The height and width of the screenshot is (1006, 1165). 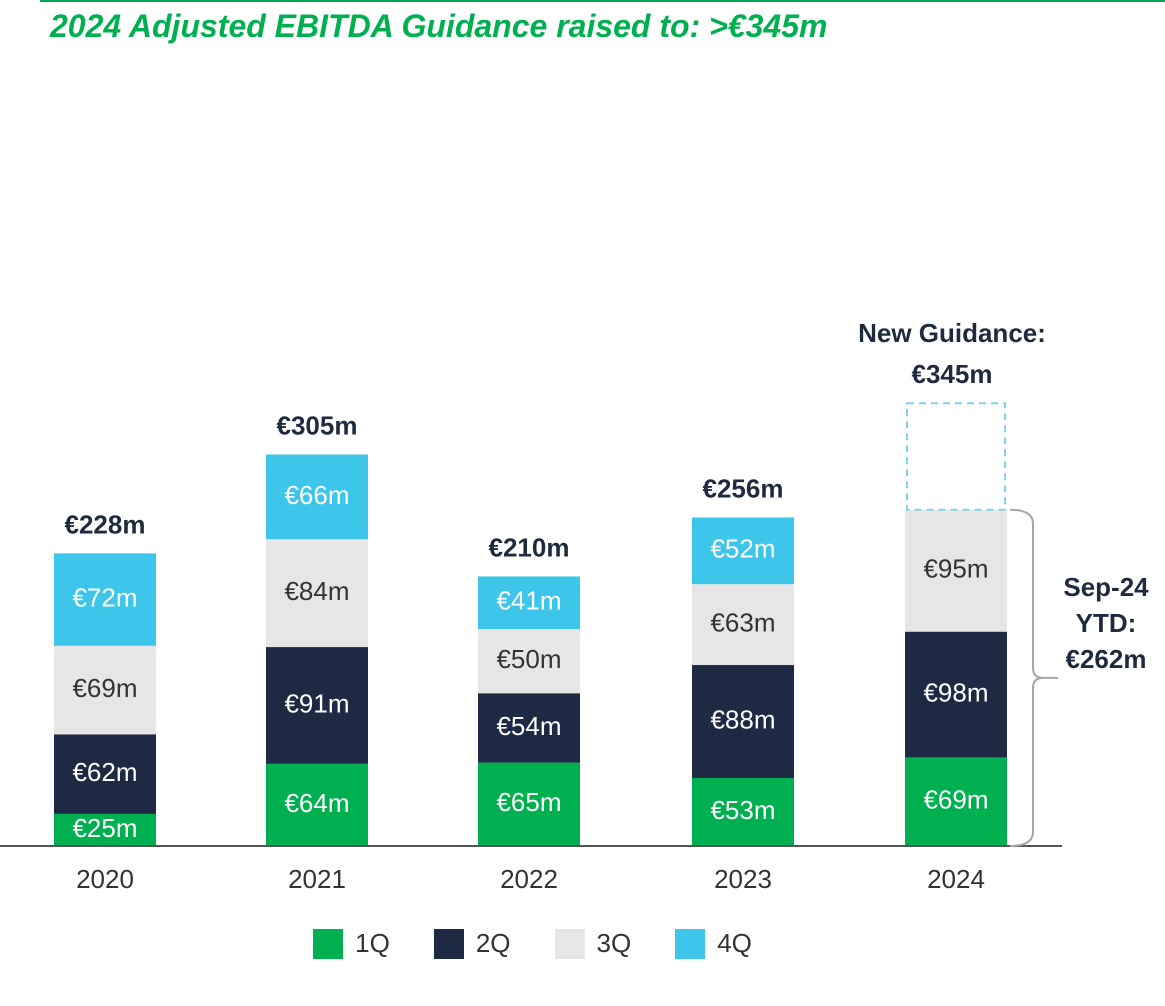 What do you see at coordinates (493, 943) in the screenshot?
I see `legend-label-2Q: 2Q` at bounding box center [493, 943].